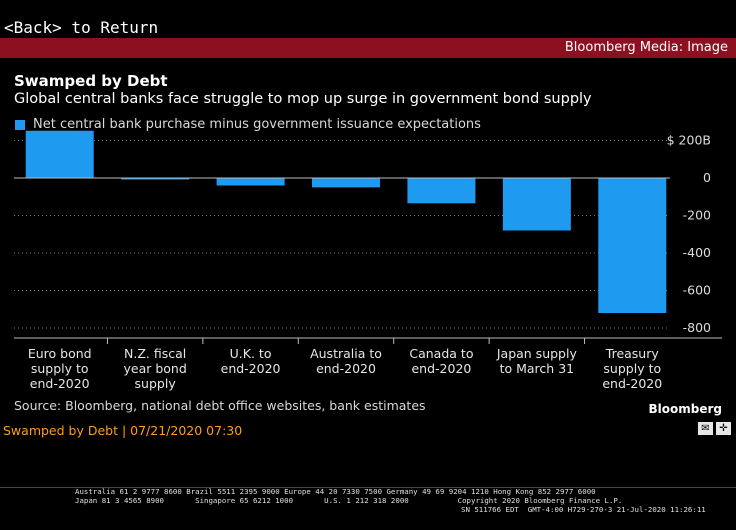  I want to click on y-tick-label: -400, so click(697, 252).